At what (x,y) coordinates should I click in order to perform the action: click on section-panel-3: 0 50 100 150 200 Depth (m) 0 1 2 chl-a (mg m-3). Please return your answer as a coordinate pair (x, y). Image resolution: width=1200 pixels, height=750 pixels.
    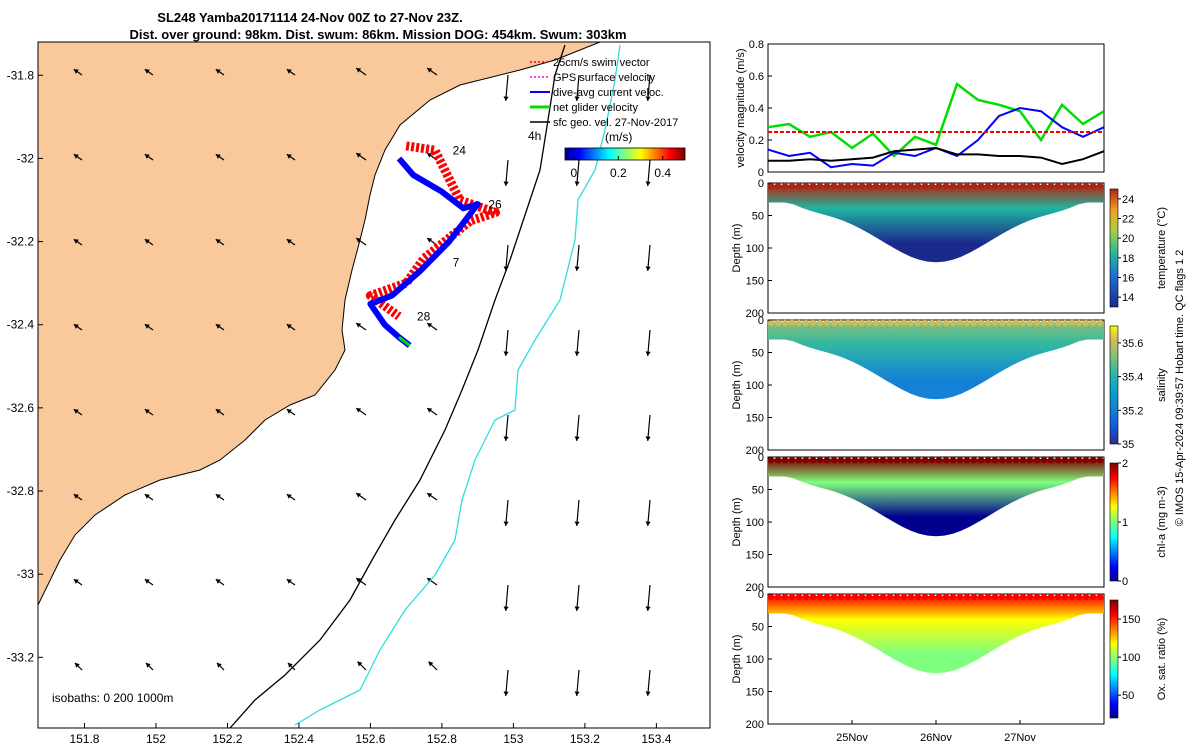
    Looking at the image, I should click on (949, 523).